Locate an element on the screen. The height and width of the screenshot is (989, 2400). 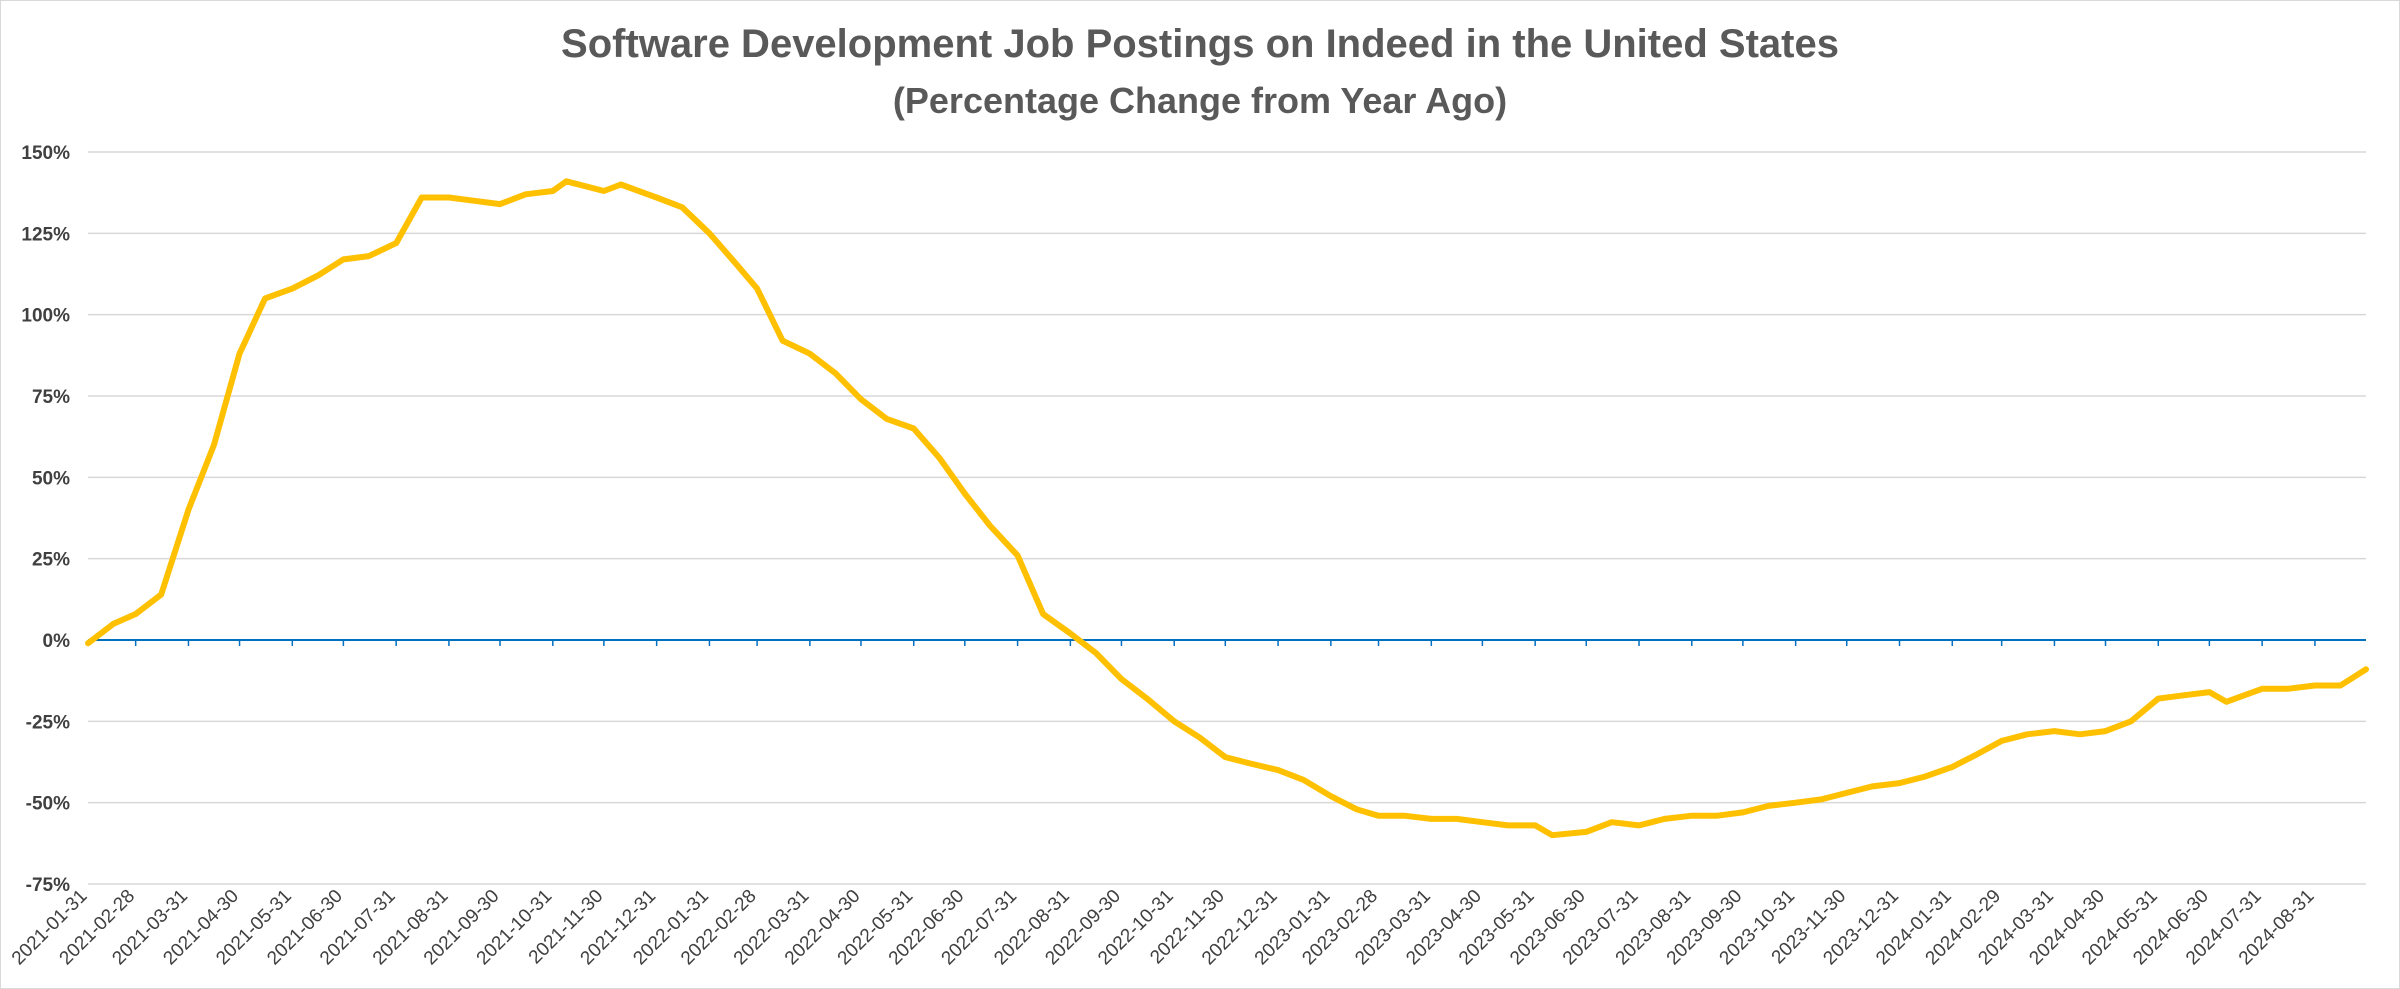
chart-subtitle: (Percentage Change from Year Ago) is located at coordinates (1200, 100).